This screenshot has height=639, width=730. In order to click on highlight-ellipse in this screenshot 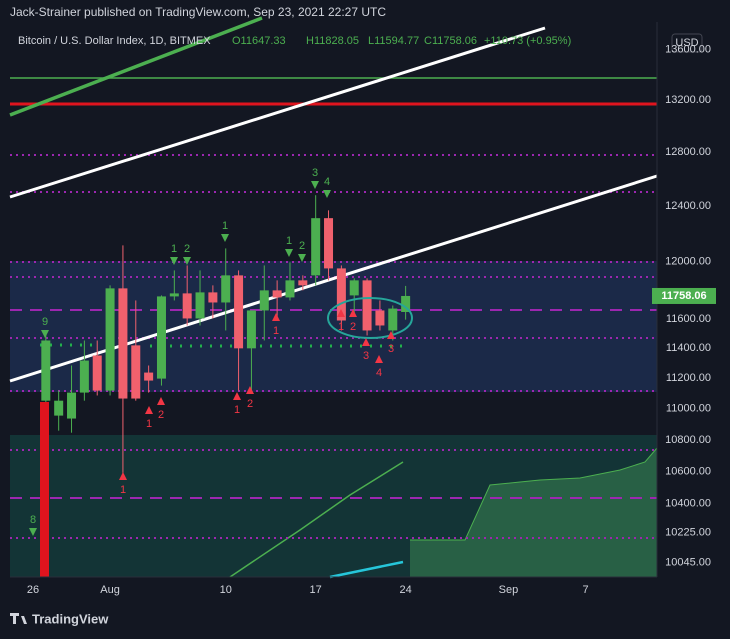, I will do `click(370, 318)`.